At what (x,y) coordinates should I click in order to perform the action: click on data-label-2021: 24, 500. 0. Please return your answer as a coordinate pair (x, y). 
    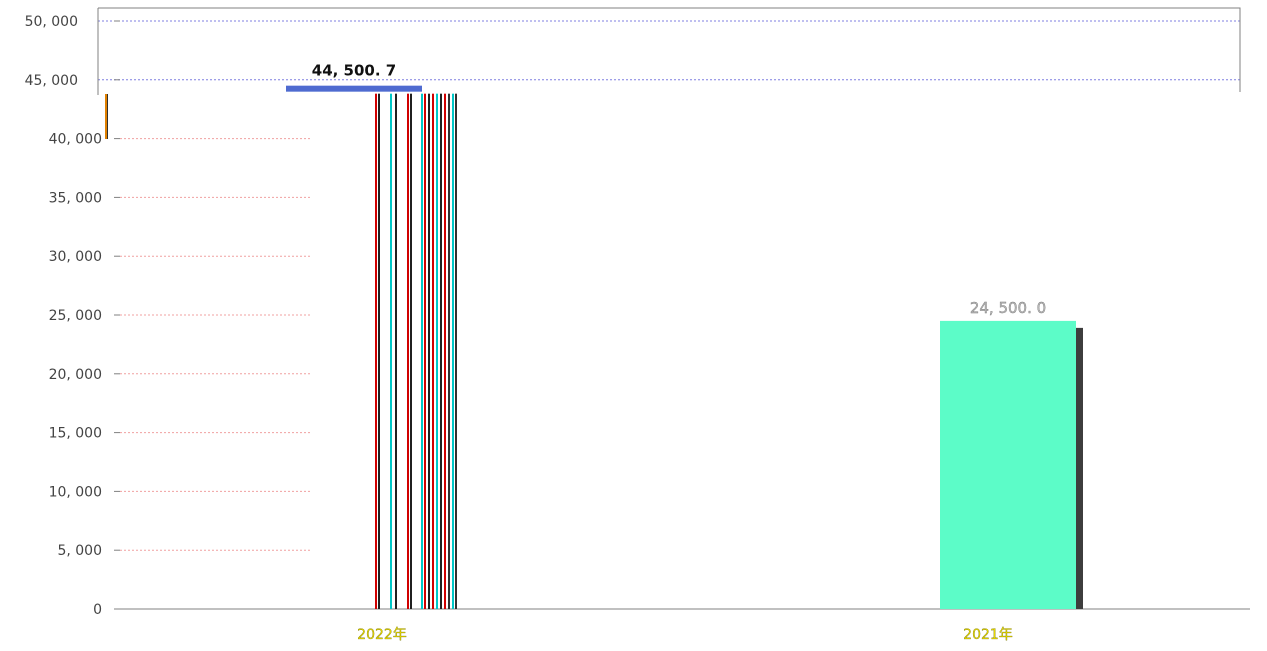
    Looking at the image, I should click on (1008, 308).